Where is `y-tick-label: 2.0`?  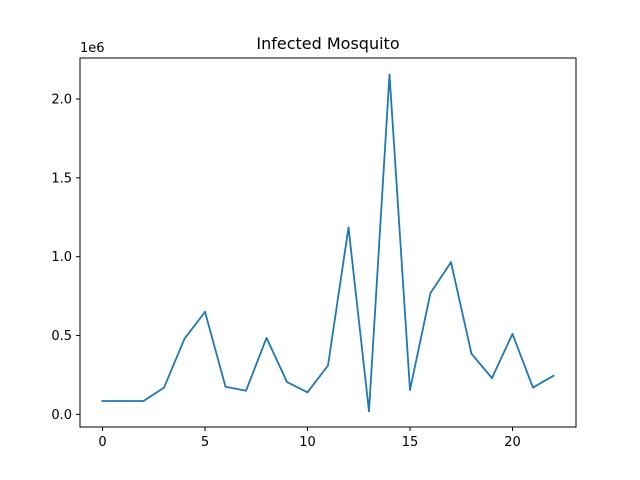
y-tick-label: 2.0 is located at coordinates (61, 100).